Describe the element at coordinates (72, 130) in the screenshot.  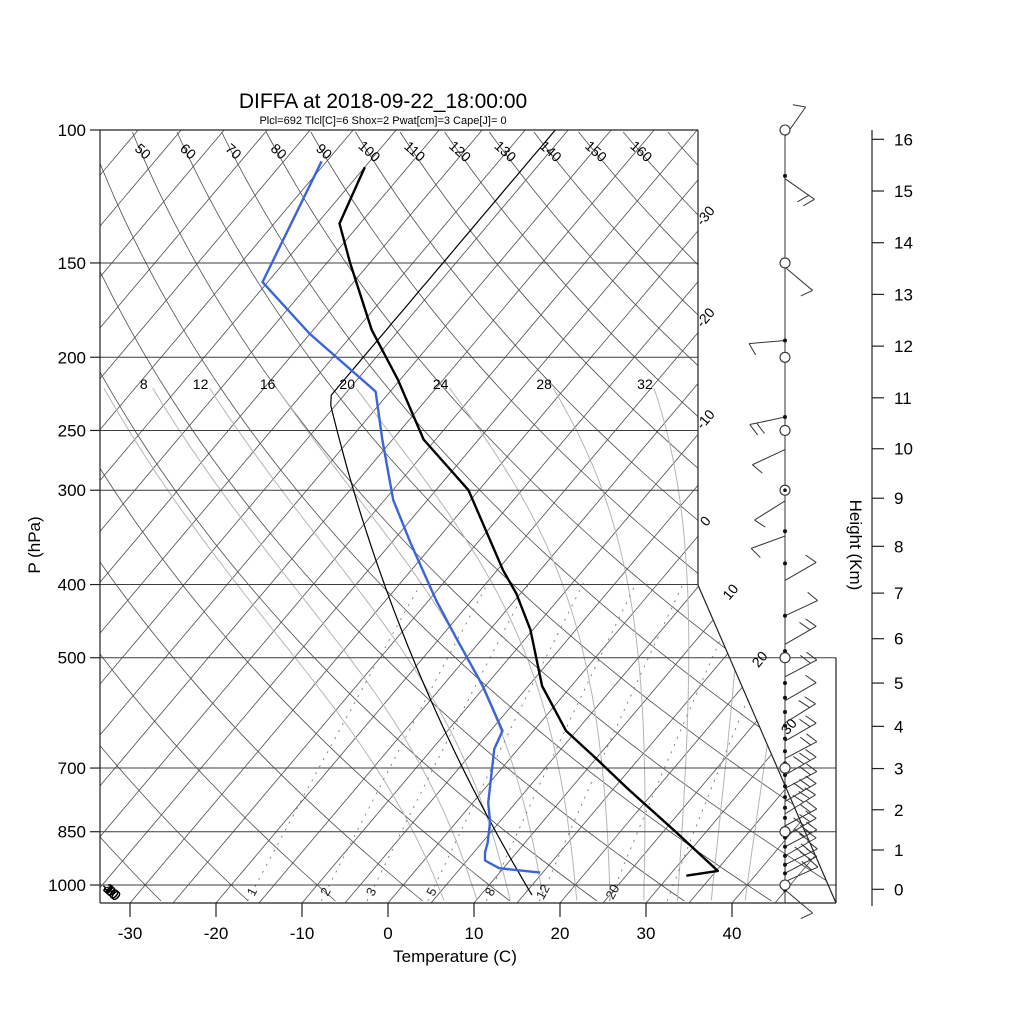
I see `pressure-tick-label: 100` at that location.